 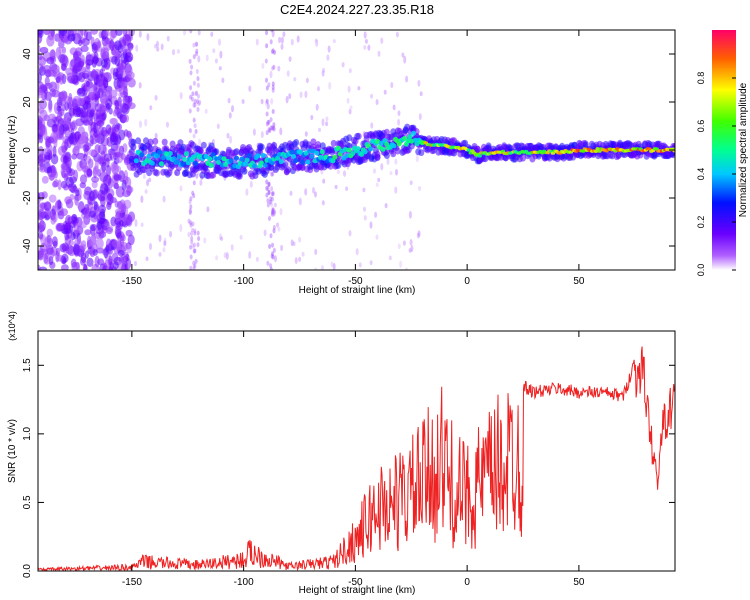 I want to click on y-tick-label: -40, so click(x=27, y=245).